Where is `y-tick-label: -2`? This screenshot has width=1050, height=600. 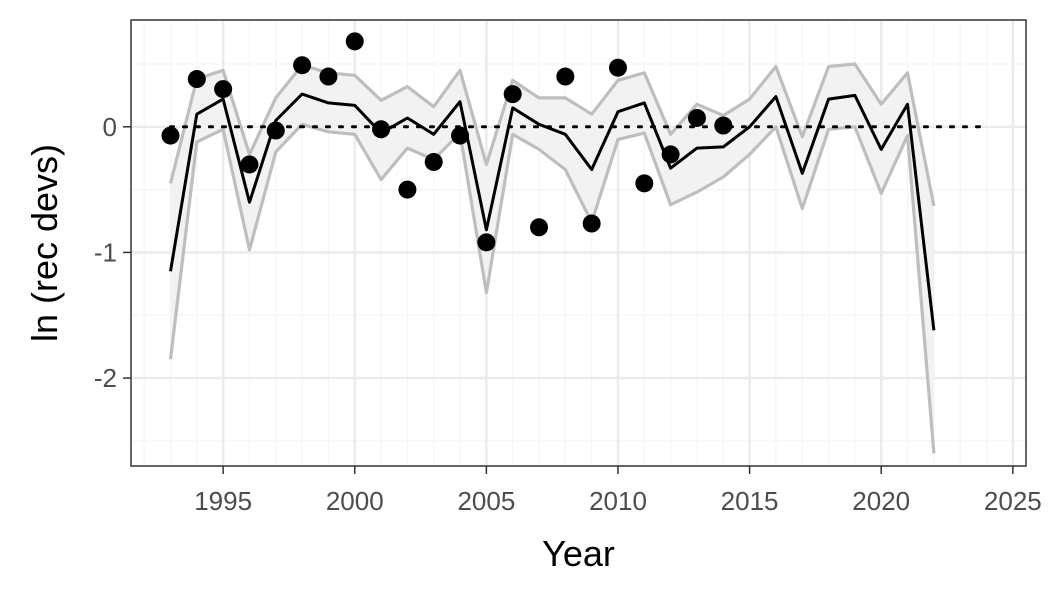
y-tick-label: -2 is located at coordinates (105, 378).